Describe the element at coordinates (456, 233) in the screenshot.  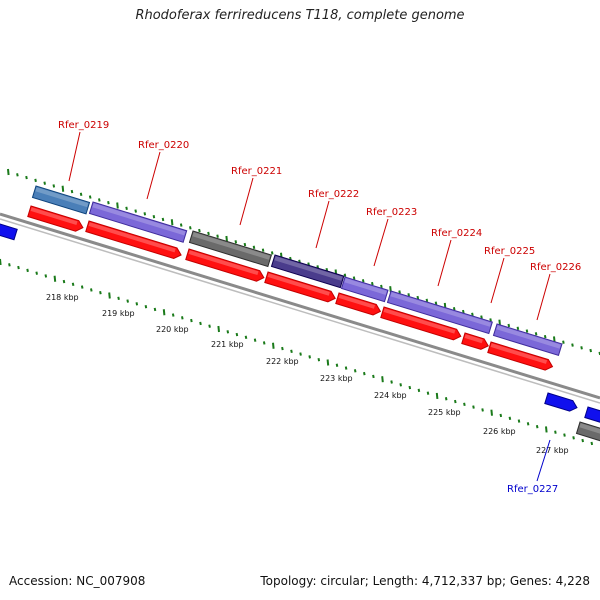
I see `gene-label-rfer-0224: Rfer_0224` at that location.